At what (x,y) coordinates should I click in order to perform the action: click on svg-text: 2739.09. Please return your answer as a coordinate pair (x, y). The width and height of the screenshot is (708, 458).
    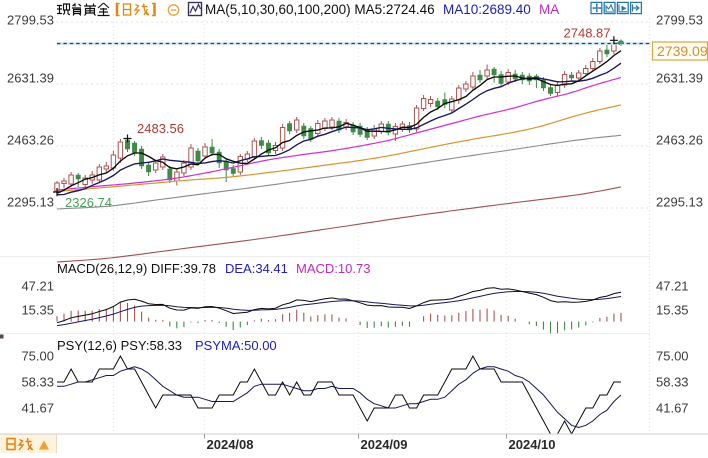
    Looking at the image, I should click on (682, 51).